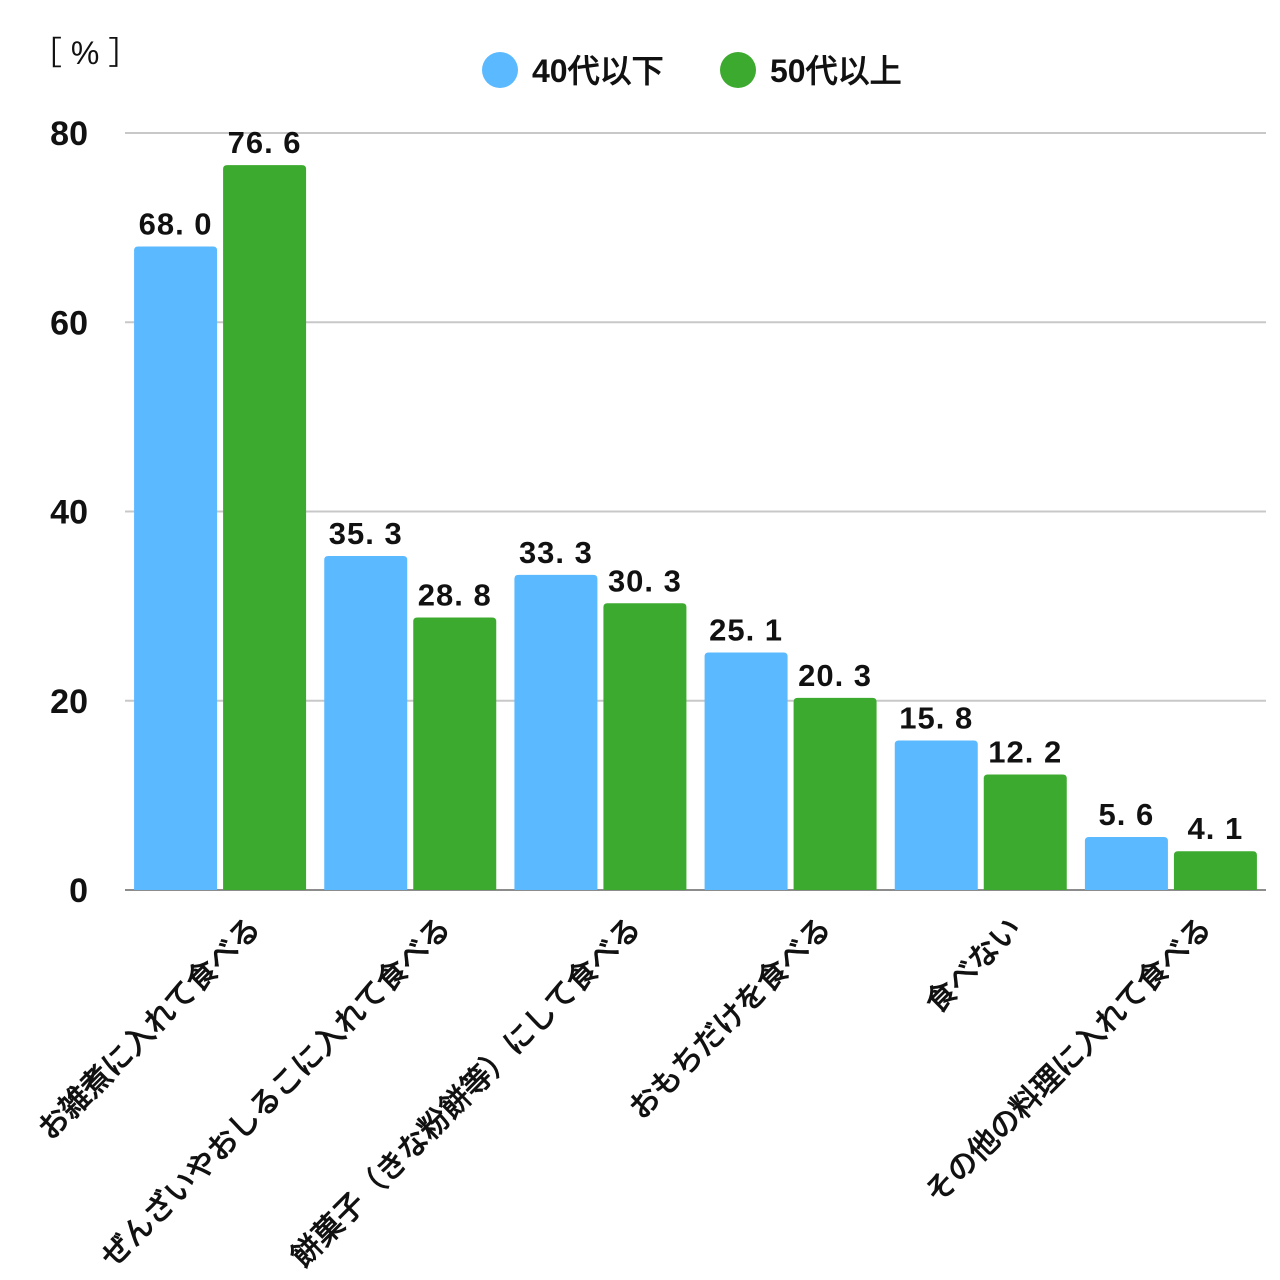 This screenshot has height=1280, width=1280. What do you see at coordinates (598, 71) in the screenshot?
I see `legend-label-1: 40代以下` at bounding box center [598, 71].